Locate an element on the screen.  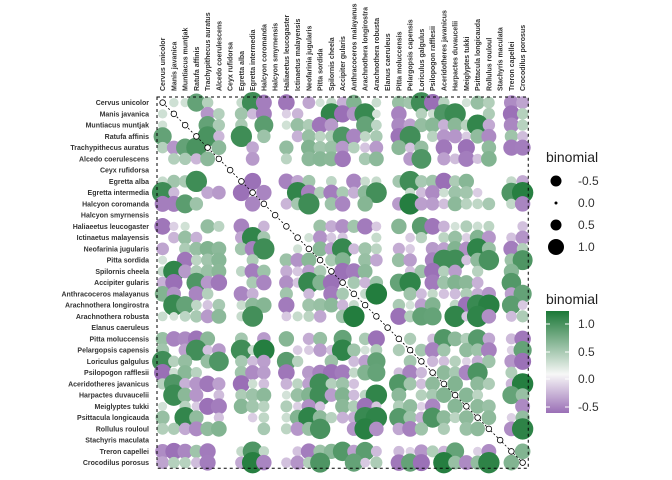
y-tick-label: Aceridotheres javanicus is located at coordinates (108, 384).